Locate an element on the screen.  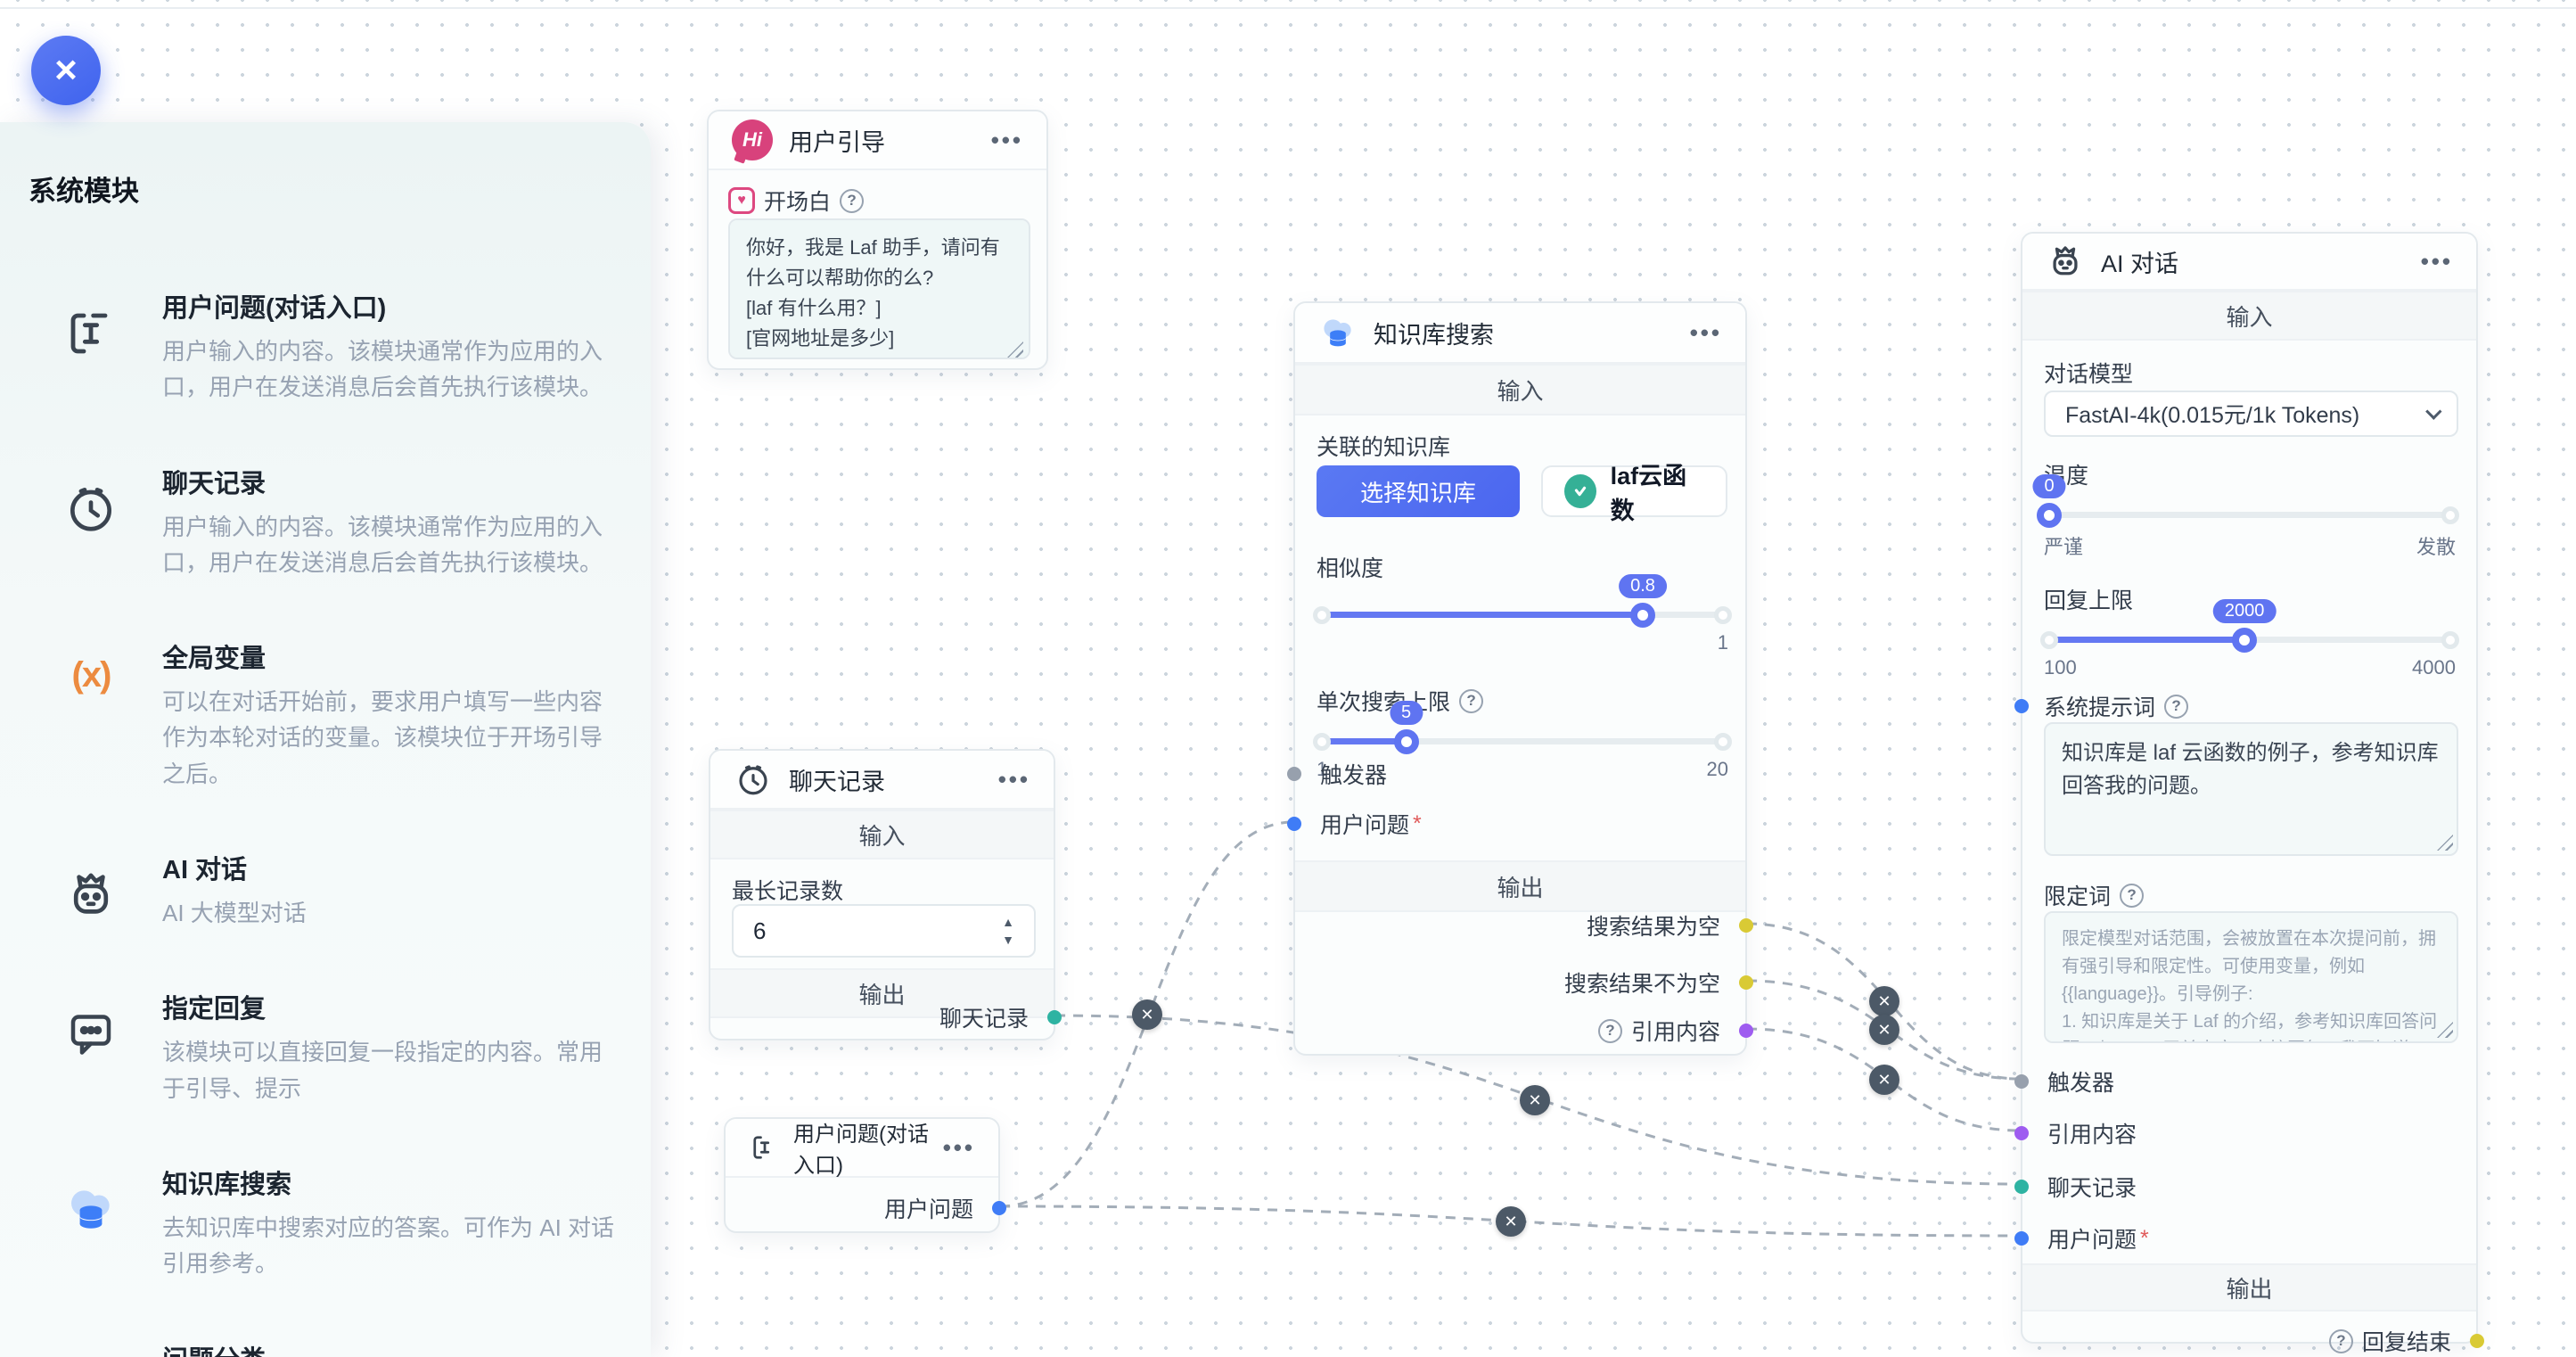
module-title: AI 对话 is located at coordinates (205, 870).